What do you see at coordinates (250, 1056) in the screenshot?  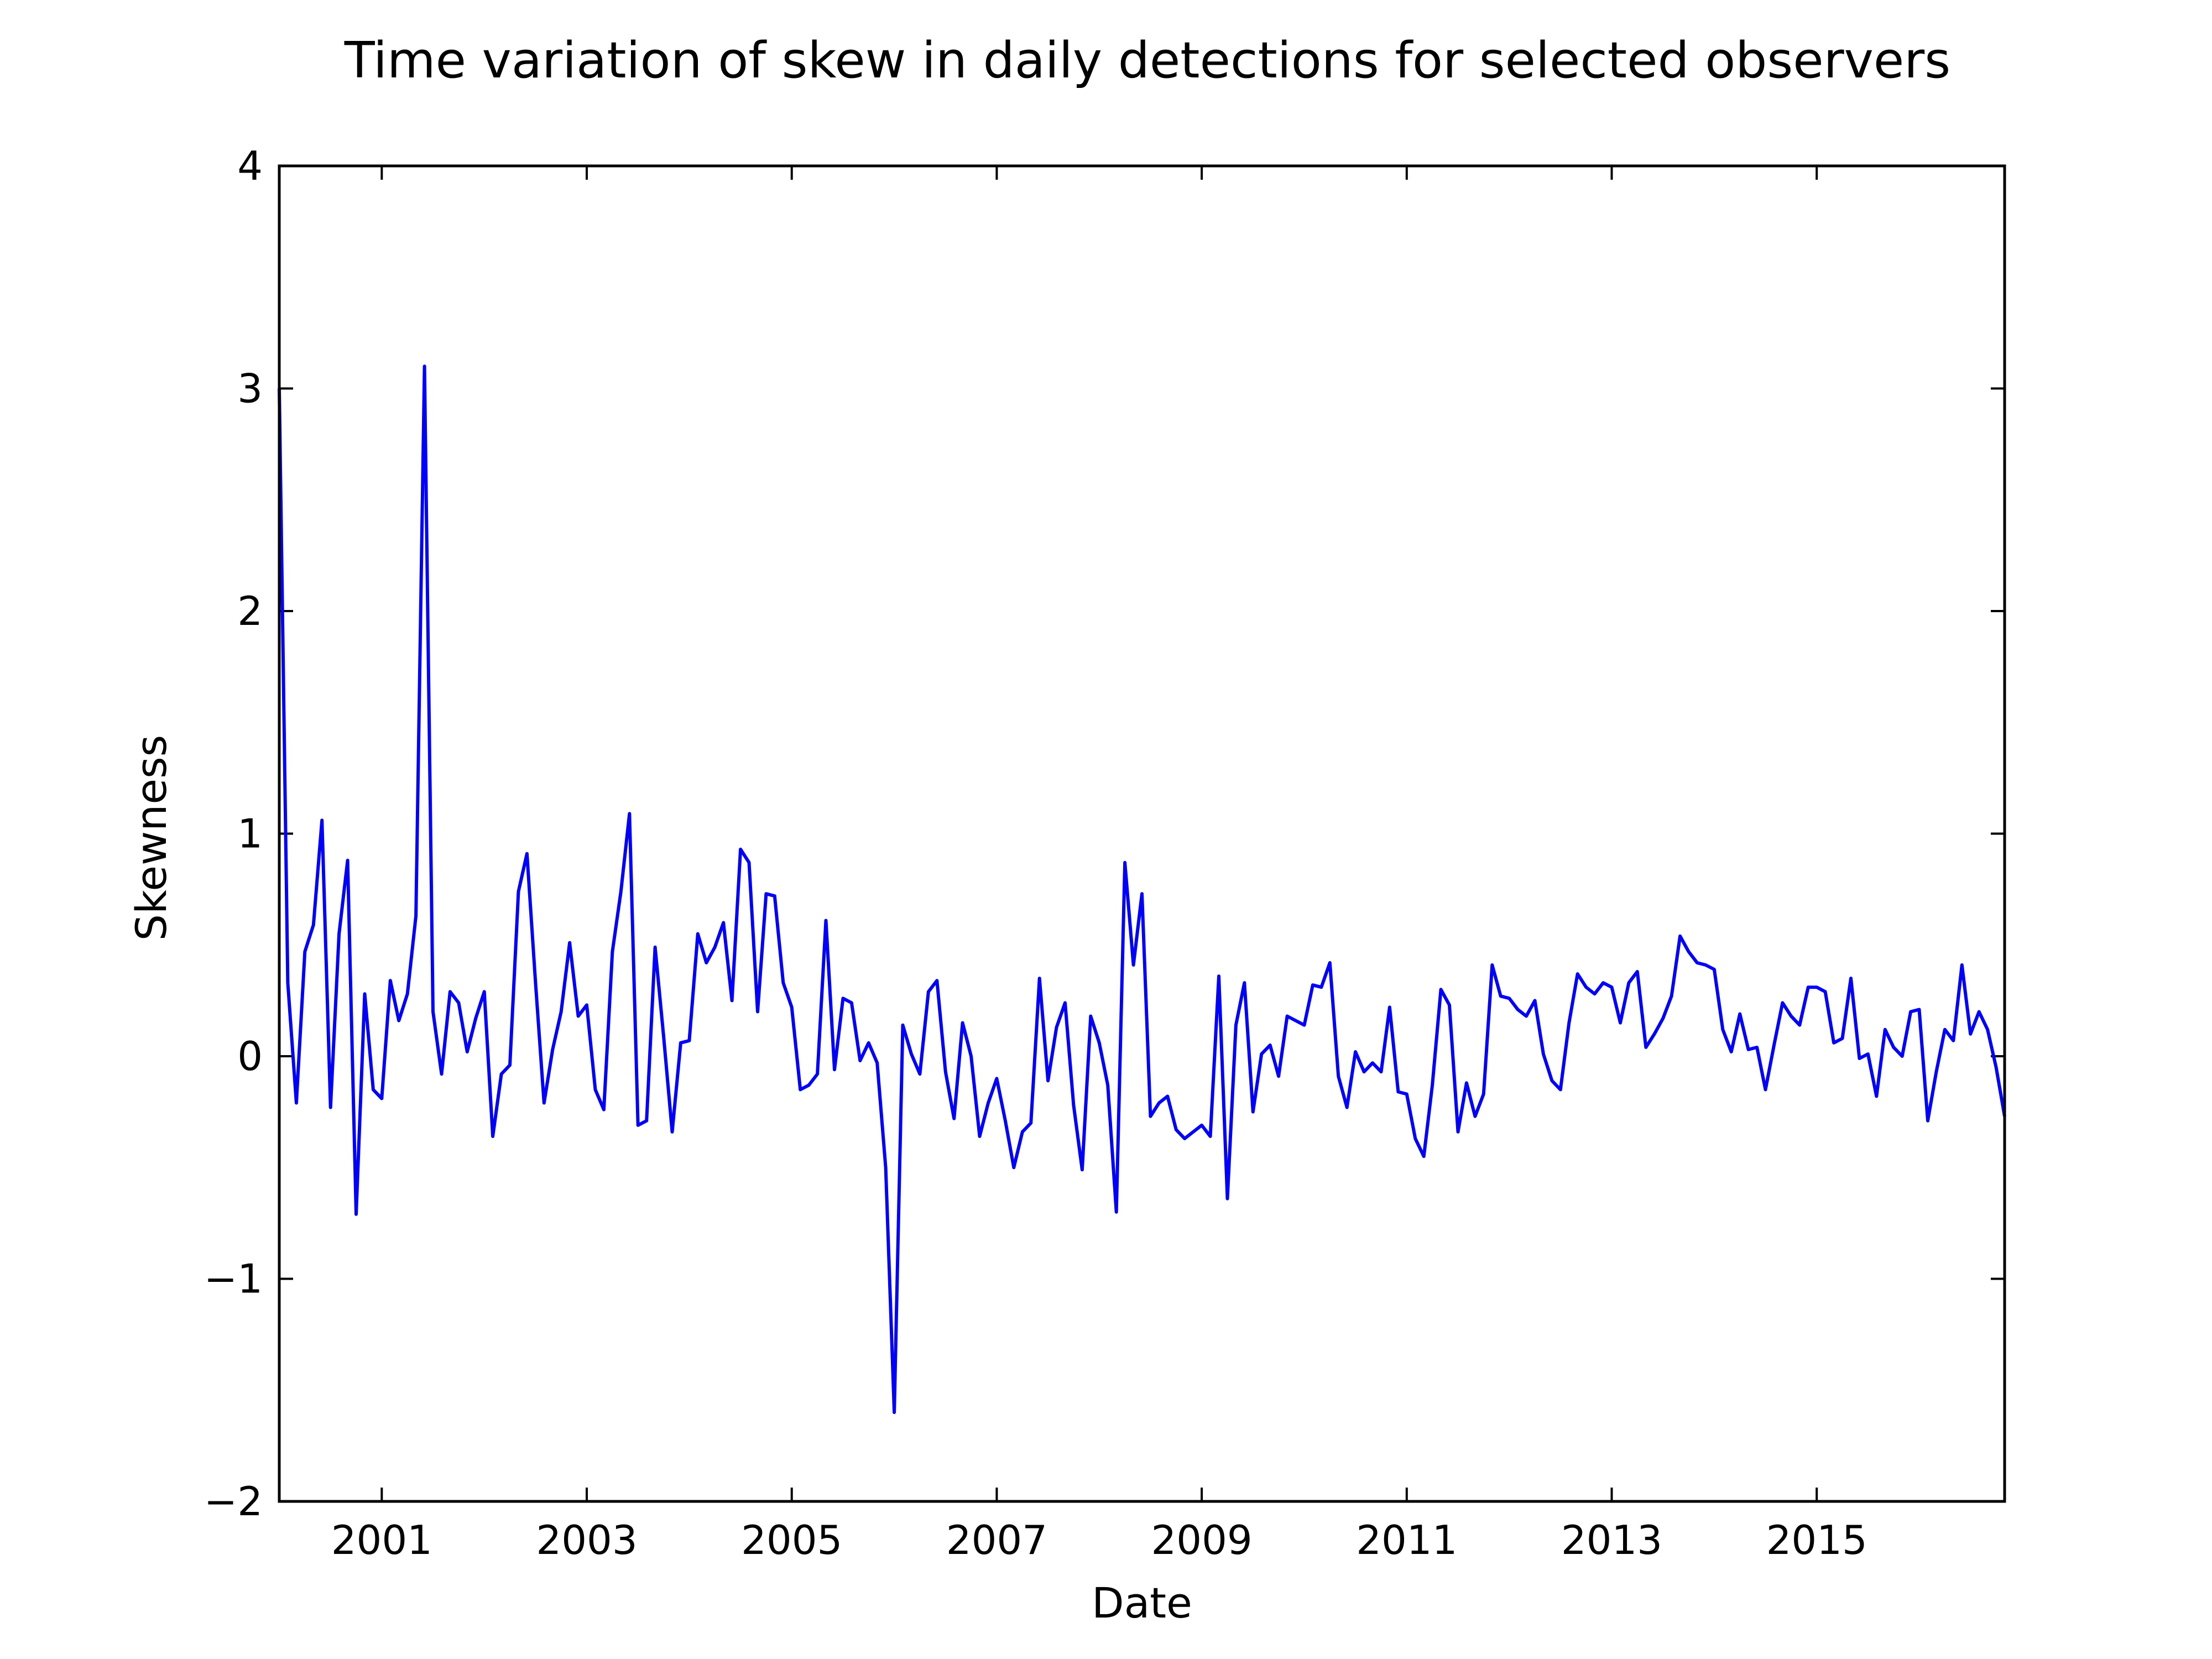 I see `y-tick-label: 0` at bounding box center [250, 1056].